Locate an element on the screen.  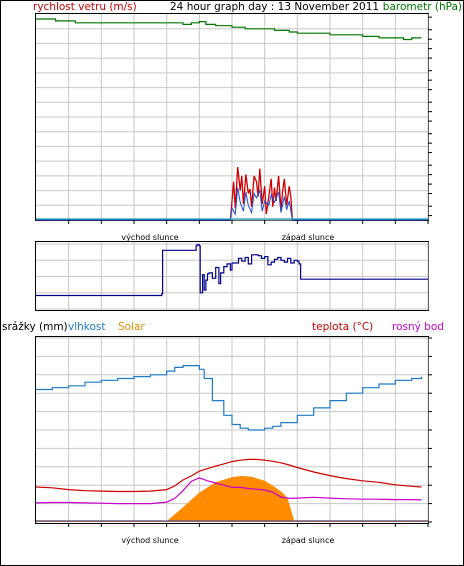
sunrise-label-1: východ slunce is located at coordinates (149, 237).